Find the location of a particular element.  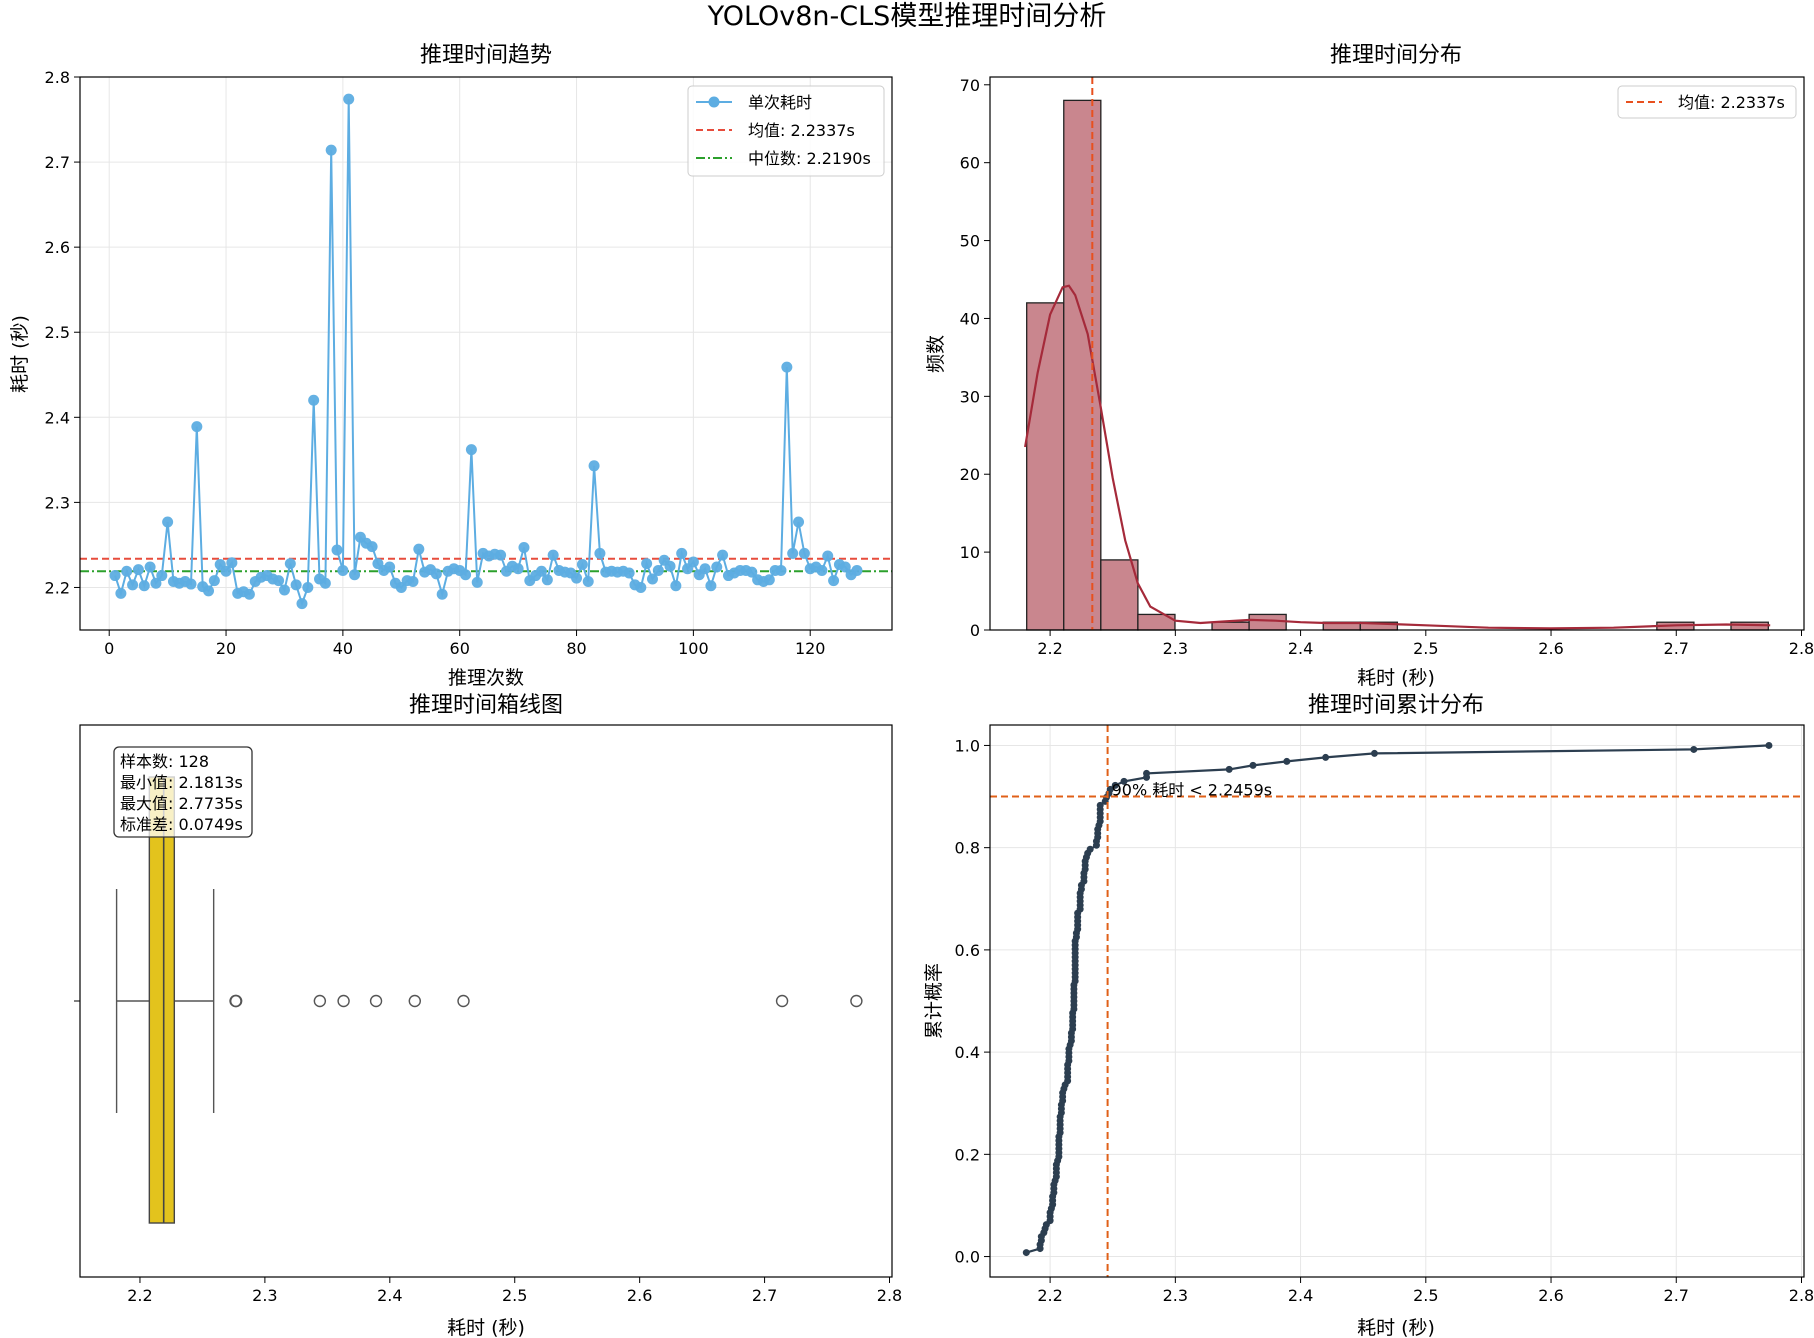

trend-xtick-label: 40 is located at coordinates (343, 648).